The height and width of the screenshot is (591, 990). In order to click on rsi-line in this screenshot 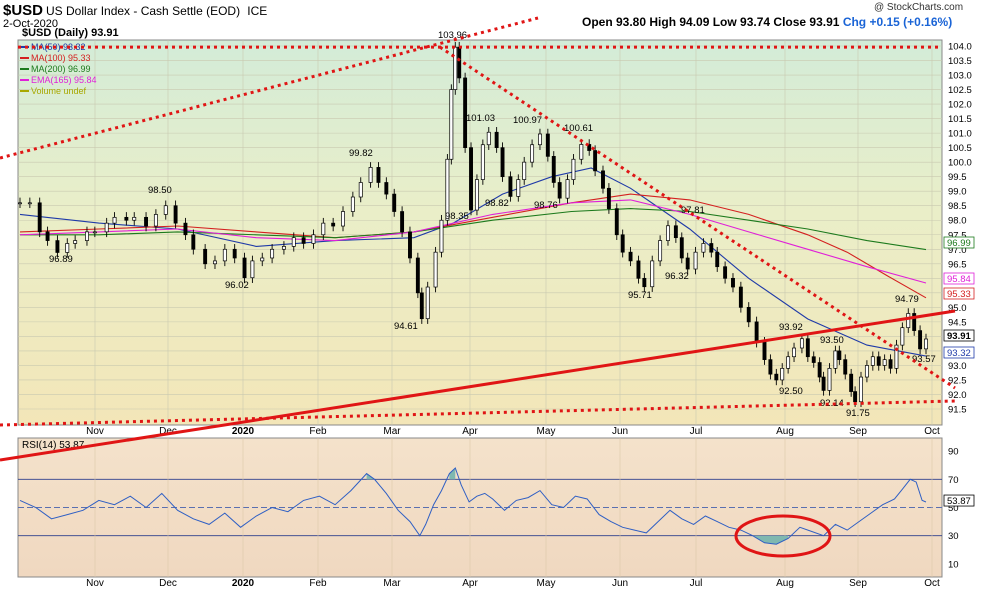, I will do `click(473, 506)`.